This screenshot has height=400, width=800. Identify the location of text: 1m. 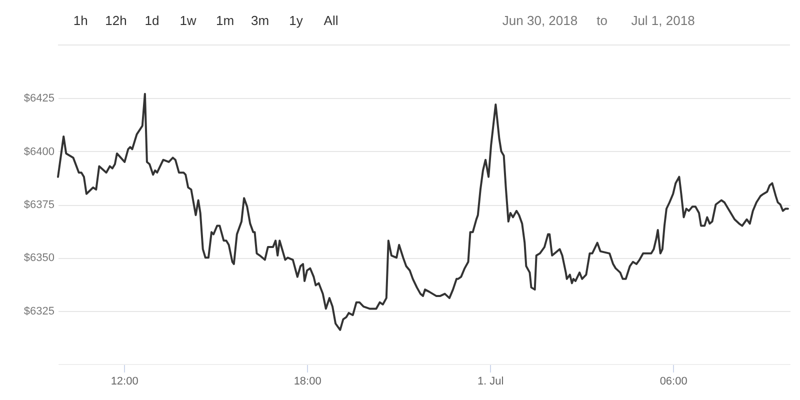
(225, 20).